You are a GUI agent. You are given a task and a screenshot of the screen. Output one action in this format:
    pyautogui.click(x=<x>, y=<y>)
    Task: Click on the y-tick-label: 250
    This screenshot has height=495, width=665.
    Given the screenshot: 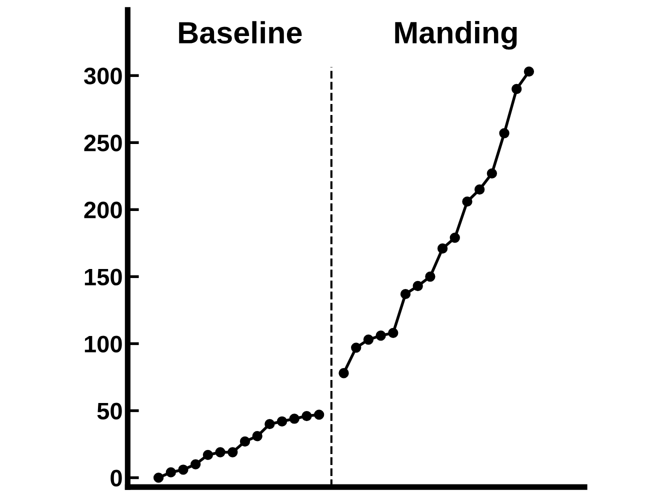 What is the action you would take?
    pyautogui.click(x=103, y=143)
    